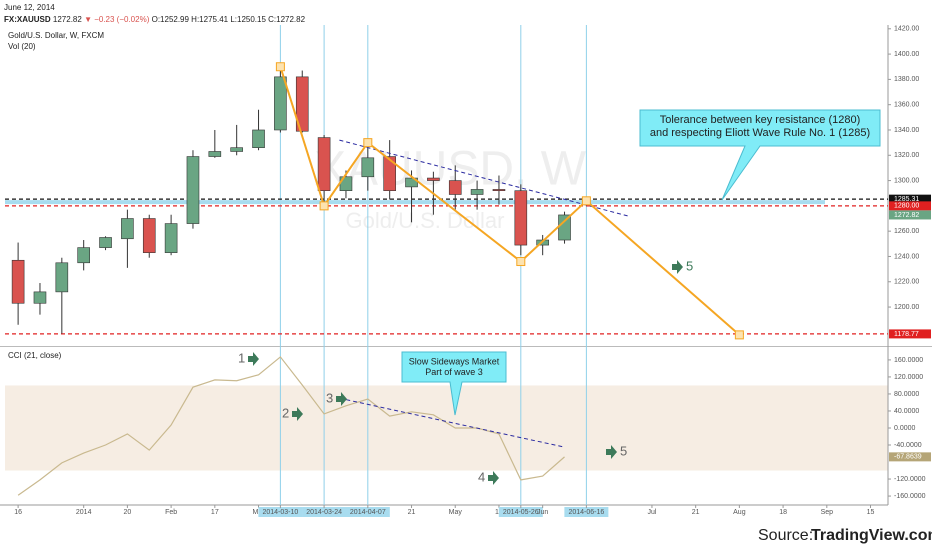 The height and width of the screenshot is (550, 932). What do you see at coordinates (906, 155) in the screenshot?
I see `y-tick-label: 1320.00` at bounding box center [906, 155].